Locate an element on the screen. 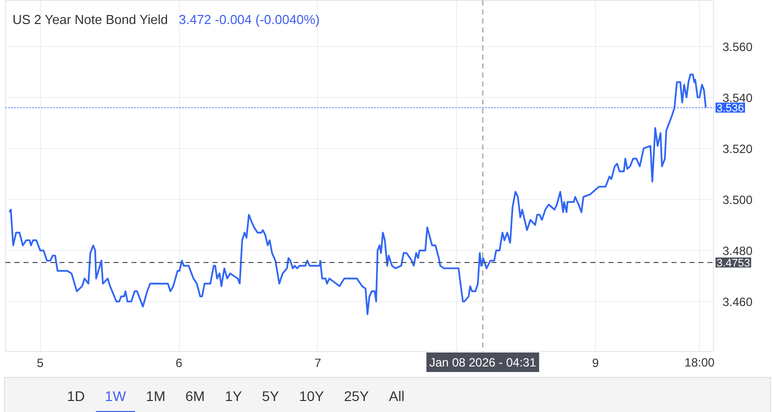  x-tick-label: 5 is located at coordinates (40, 363).